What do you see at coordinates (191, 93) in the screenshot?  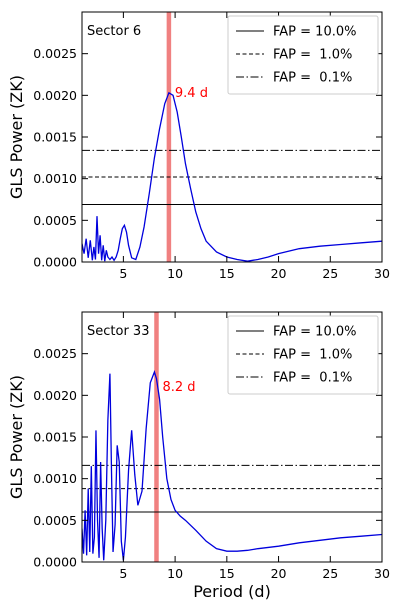 I see `peak-period-label: 9.4 d` at bounding box center [191, 93].